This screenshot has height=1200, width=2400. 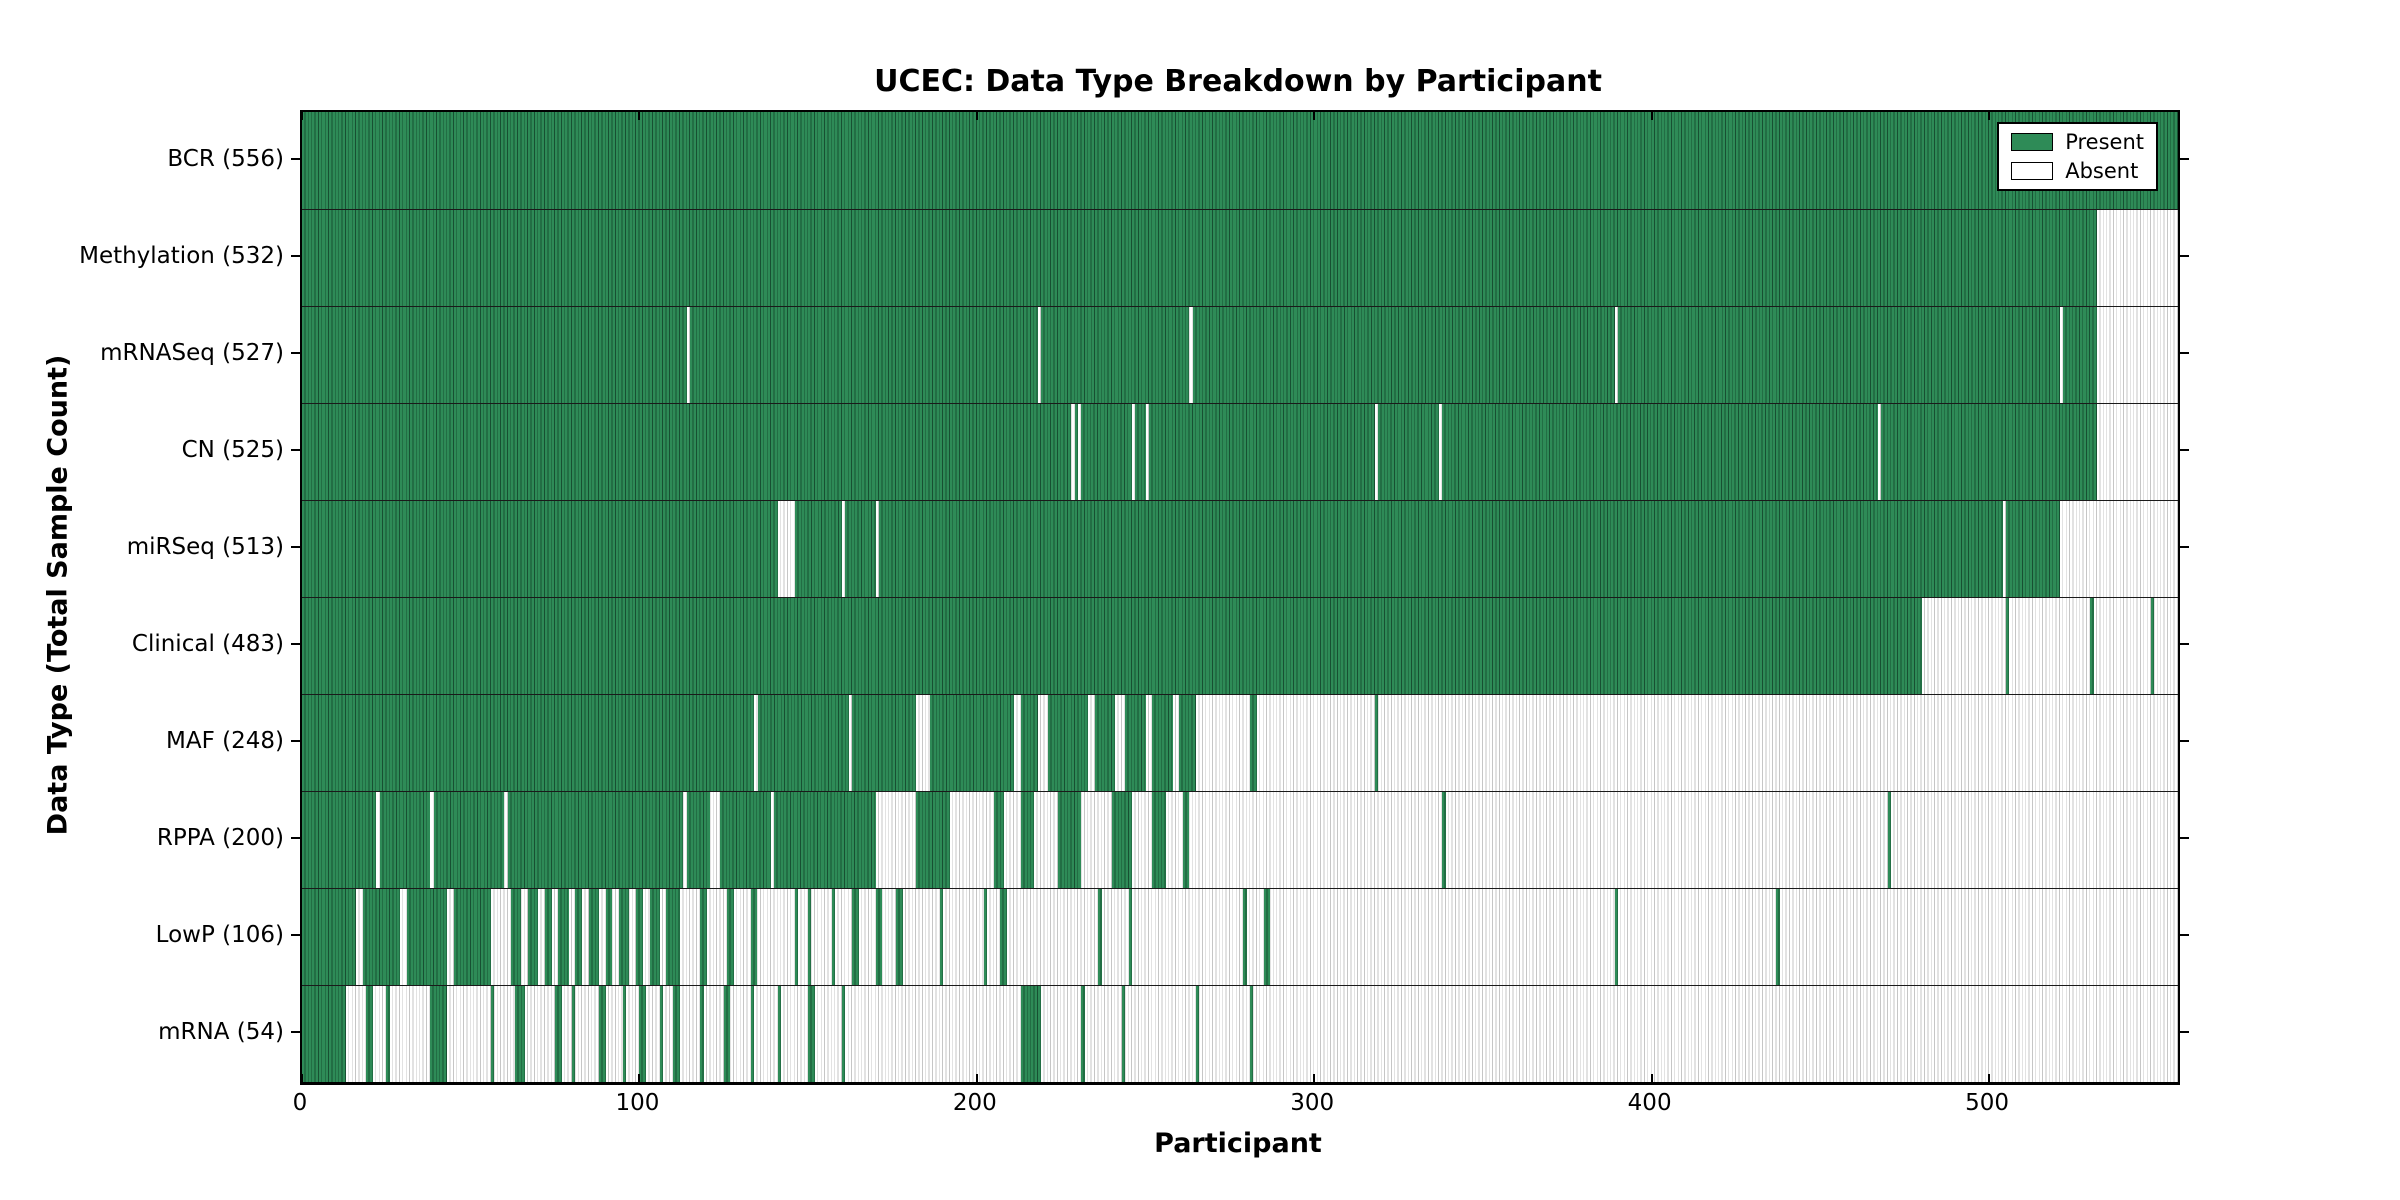 I want to click on row-mRNA, so click(x=1240, y=1033).